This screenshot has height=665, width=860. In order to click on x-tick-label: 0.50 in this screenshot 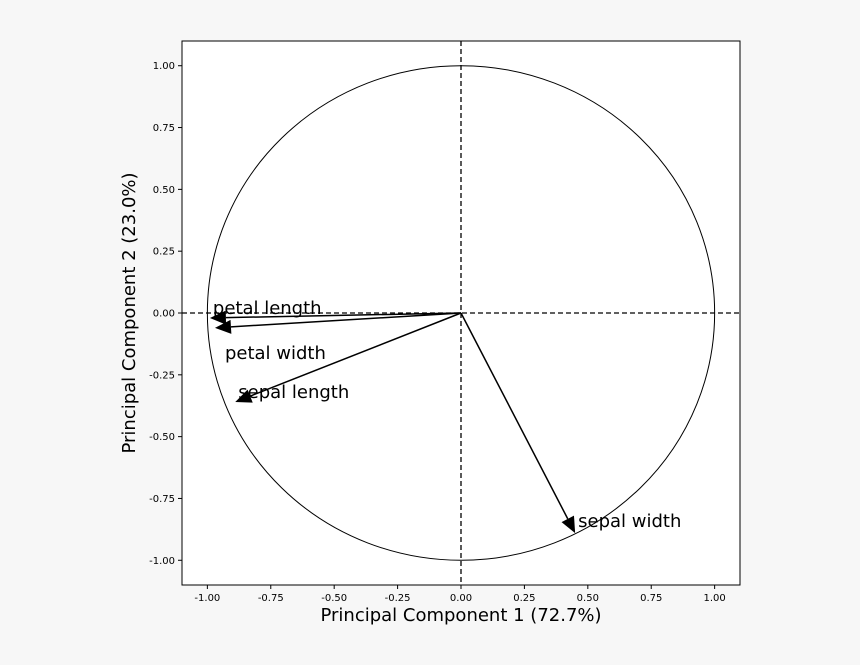, I will do `click(588, 598)`.